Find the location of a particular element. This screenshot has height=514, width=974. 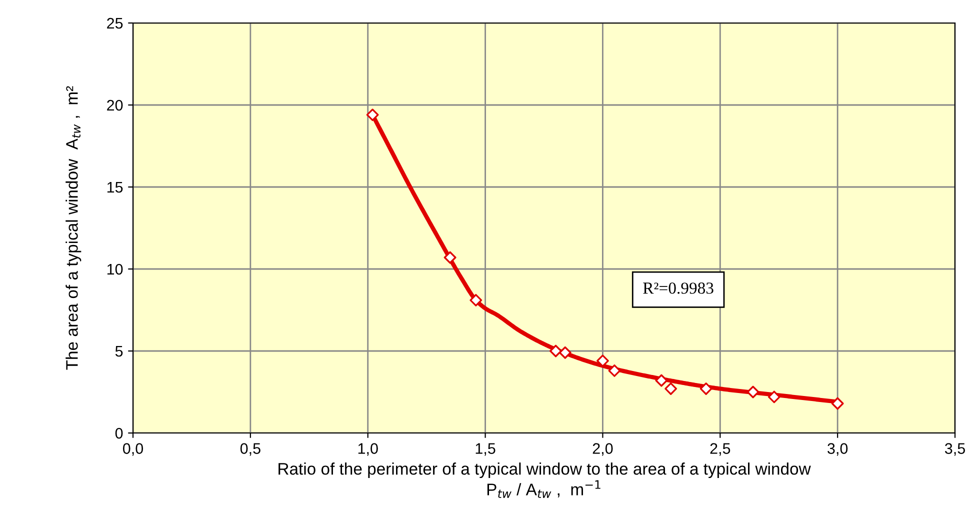

x-tick-label: 0,5 is located at coordinates (250, 449).